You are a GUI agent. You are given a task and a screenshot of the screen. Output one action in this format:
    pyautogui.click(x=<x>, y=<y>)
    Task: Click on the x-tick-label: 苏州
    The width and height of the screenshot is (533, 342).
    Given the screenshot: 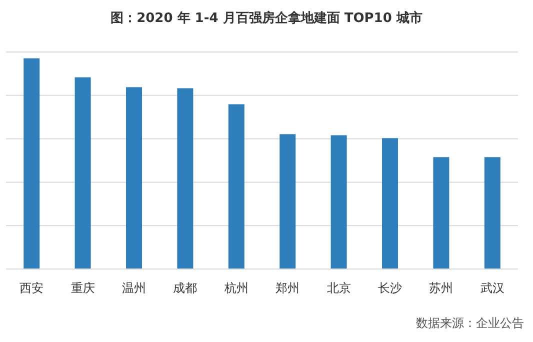 What is the action you would take?
    pyautogui.click(x=441, y=288)
    